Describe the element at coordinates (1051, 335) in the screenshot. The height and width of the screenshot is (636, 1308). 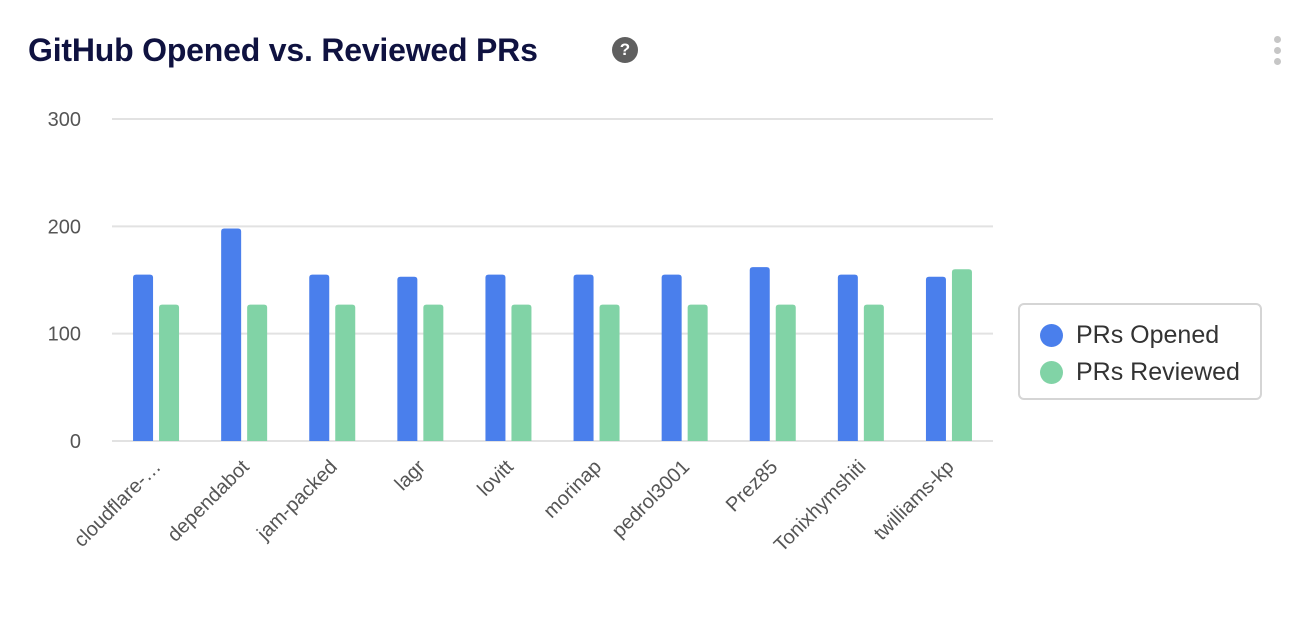
I see `legend-swatch-opened` at that location.